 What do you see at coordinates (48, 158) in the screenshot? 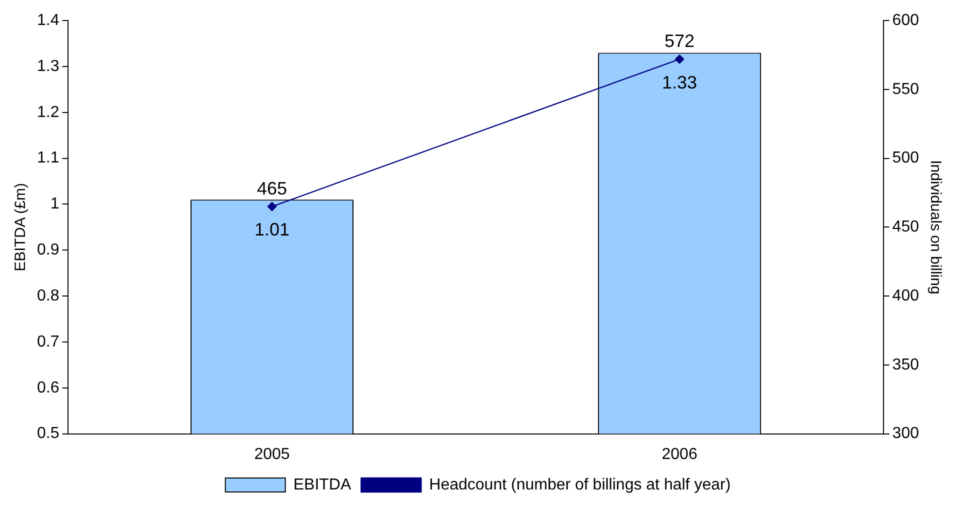
I see `y-tick-label: 1.1` at bounding box center [48, 158].